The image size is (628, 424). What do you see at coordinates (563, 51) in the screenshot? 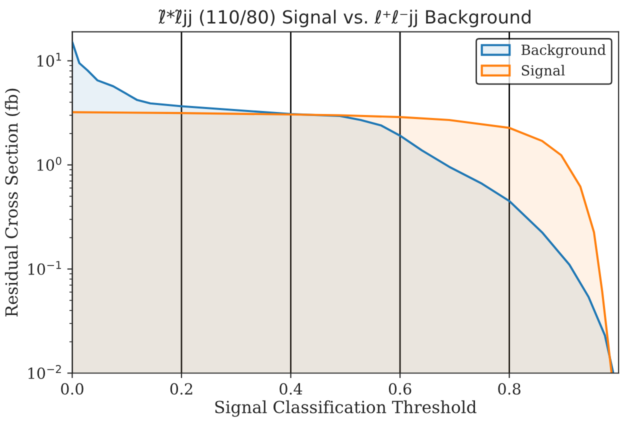
I see `legend-label: Background` at bounding box center [563, 51].